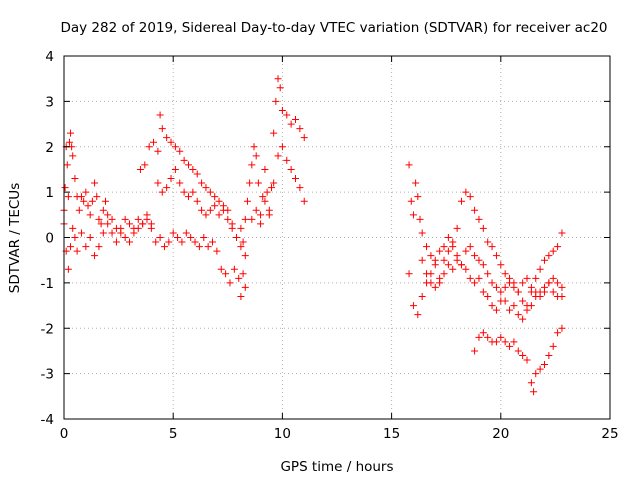  What do you see at coordinates (47, 420) in the screenshot?
I see `y-tick-label: -4` at bounding box center [47, 420].